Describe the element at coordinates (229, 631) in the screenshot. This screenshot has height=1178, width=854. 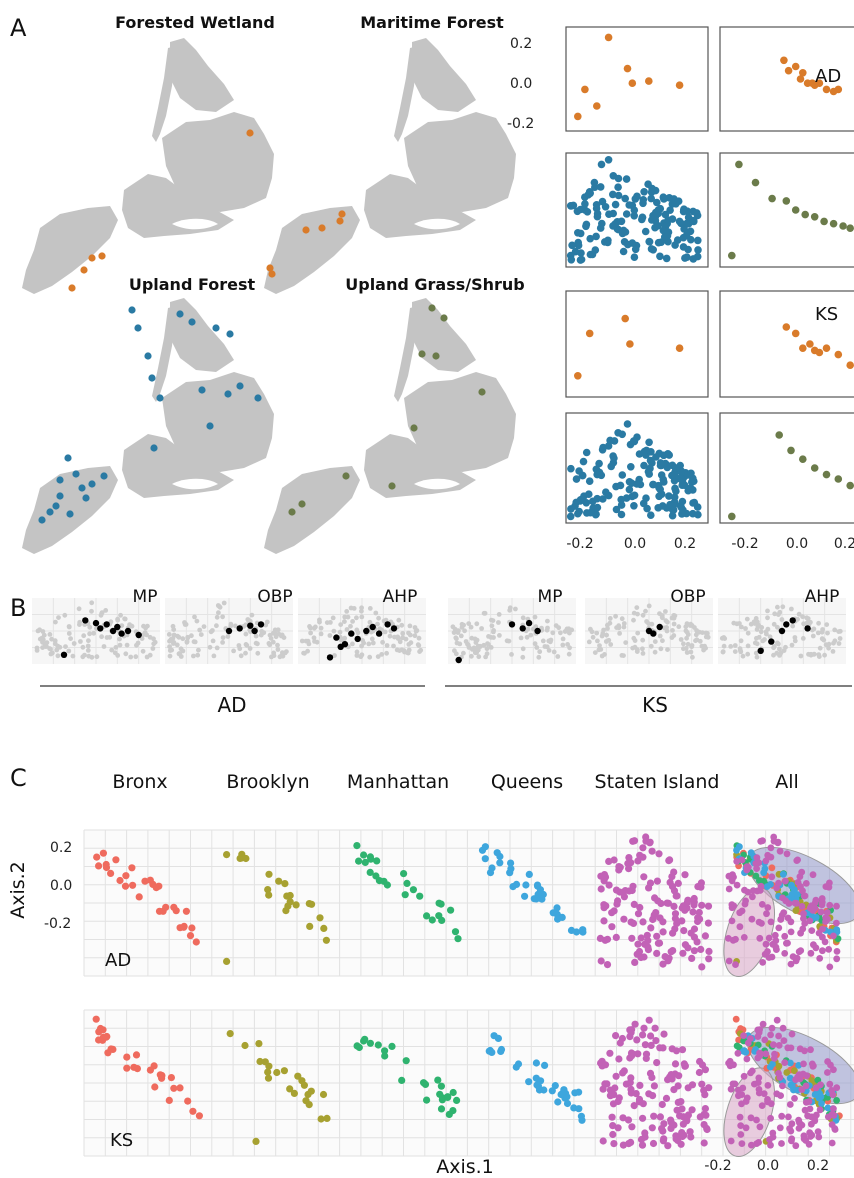
I see `highlight-point` at that location.